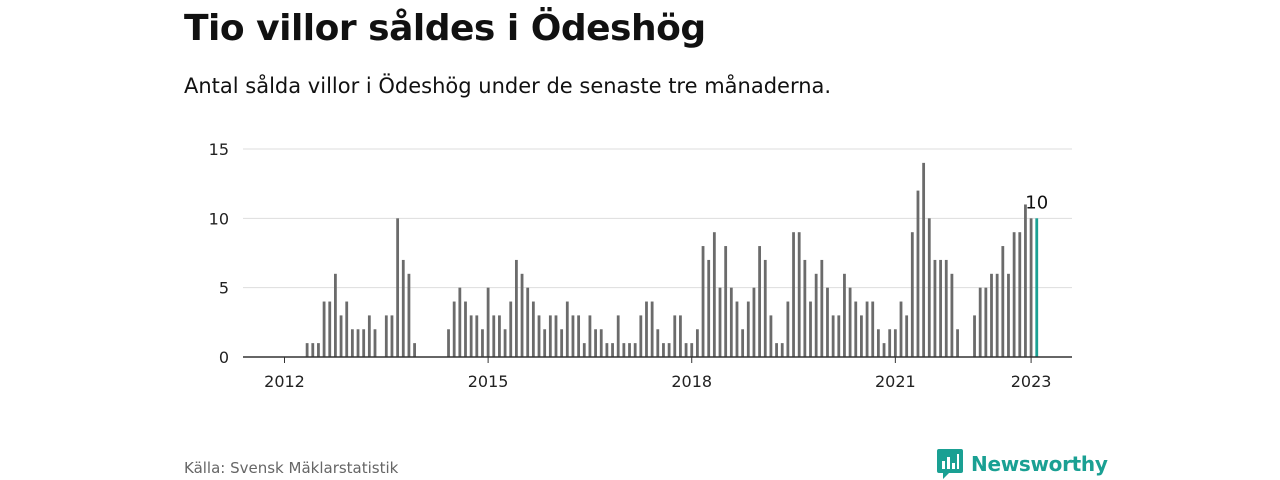  Describe the element at coordinates (1037, 287) in the screenshot. I see `highlight-bar` at that location.